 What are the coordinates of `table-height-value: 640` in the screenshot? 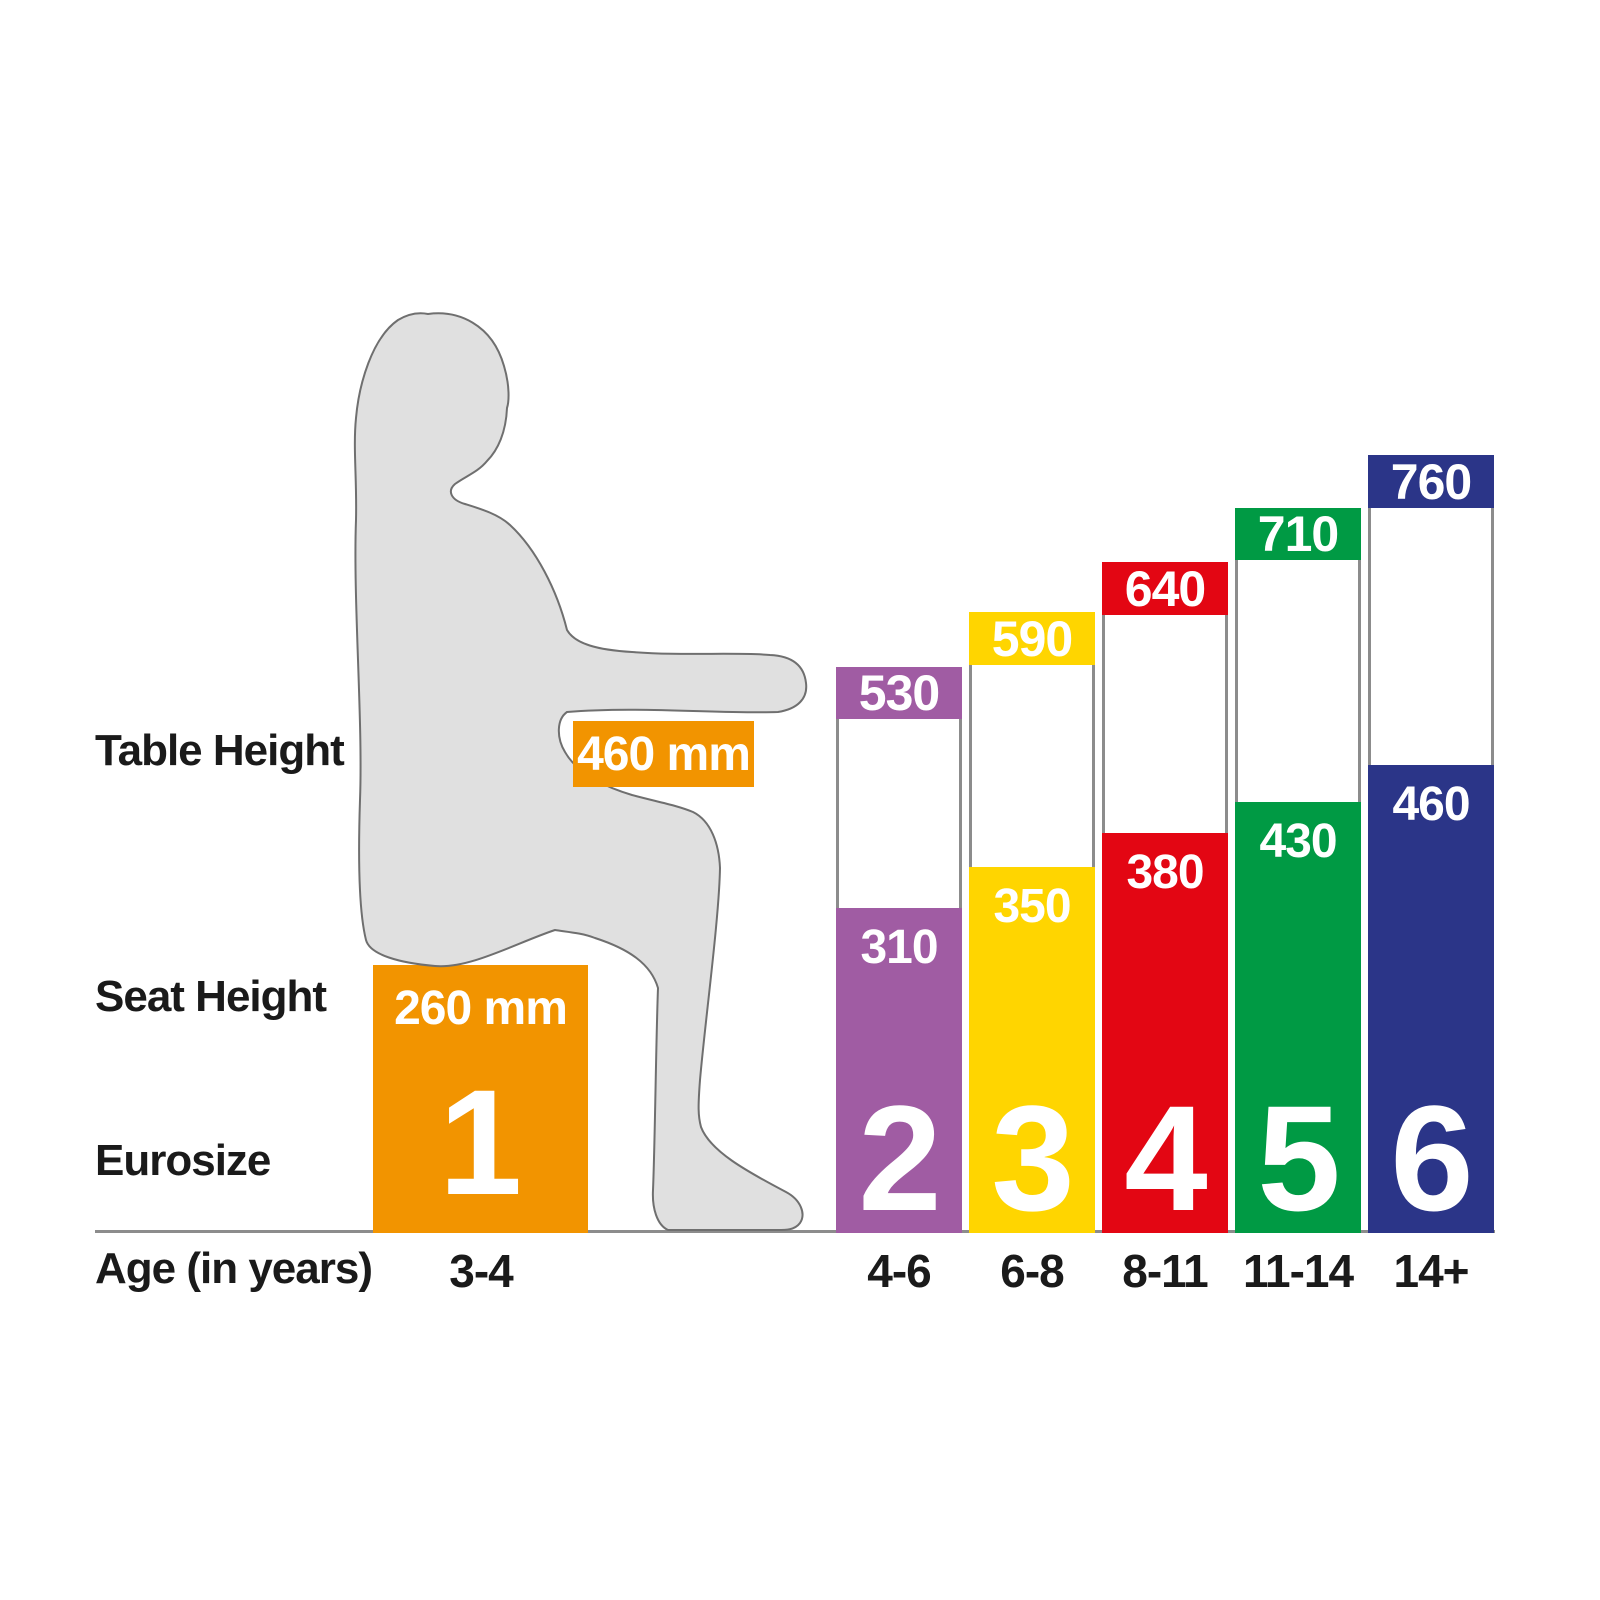 It's located at (1165, 588).